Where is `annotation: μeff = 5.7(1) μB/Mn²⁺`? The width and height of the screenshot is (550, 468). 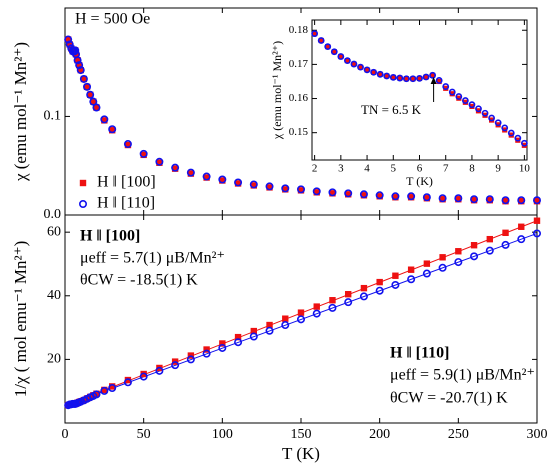 annotation: μeff = 5.7(1) μB/Mn²⁺ is located at coordinates (152, 258).